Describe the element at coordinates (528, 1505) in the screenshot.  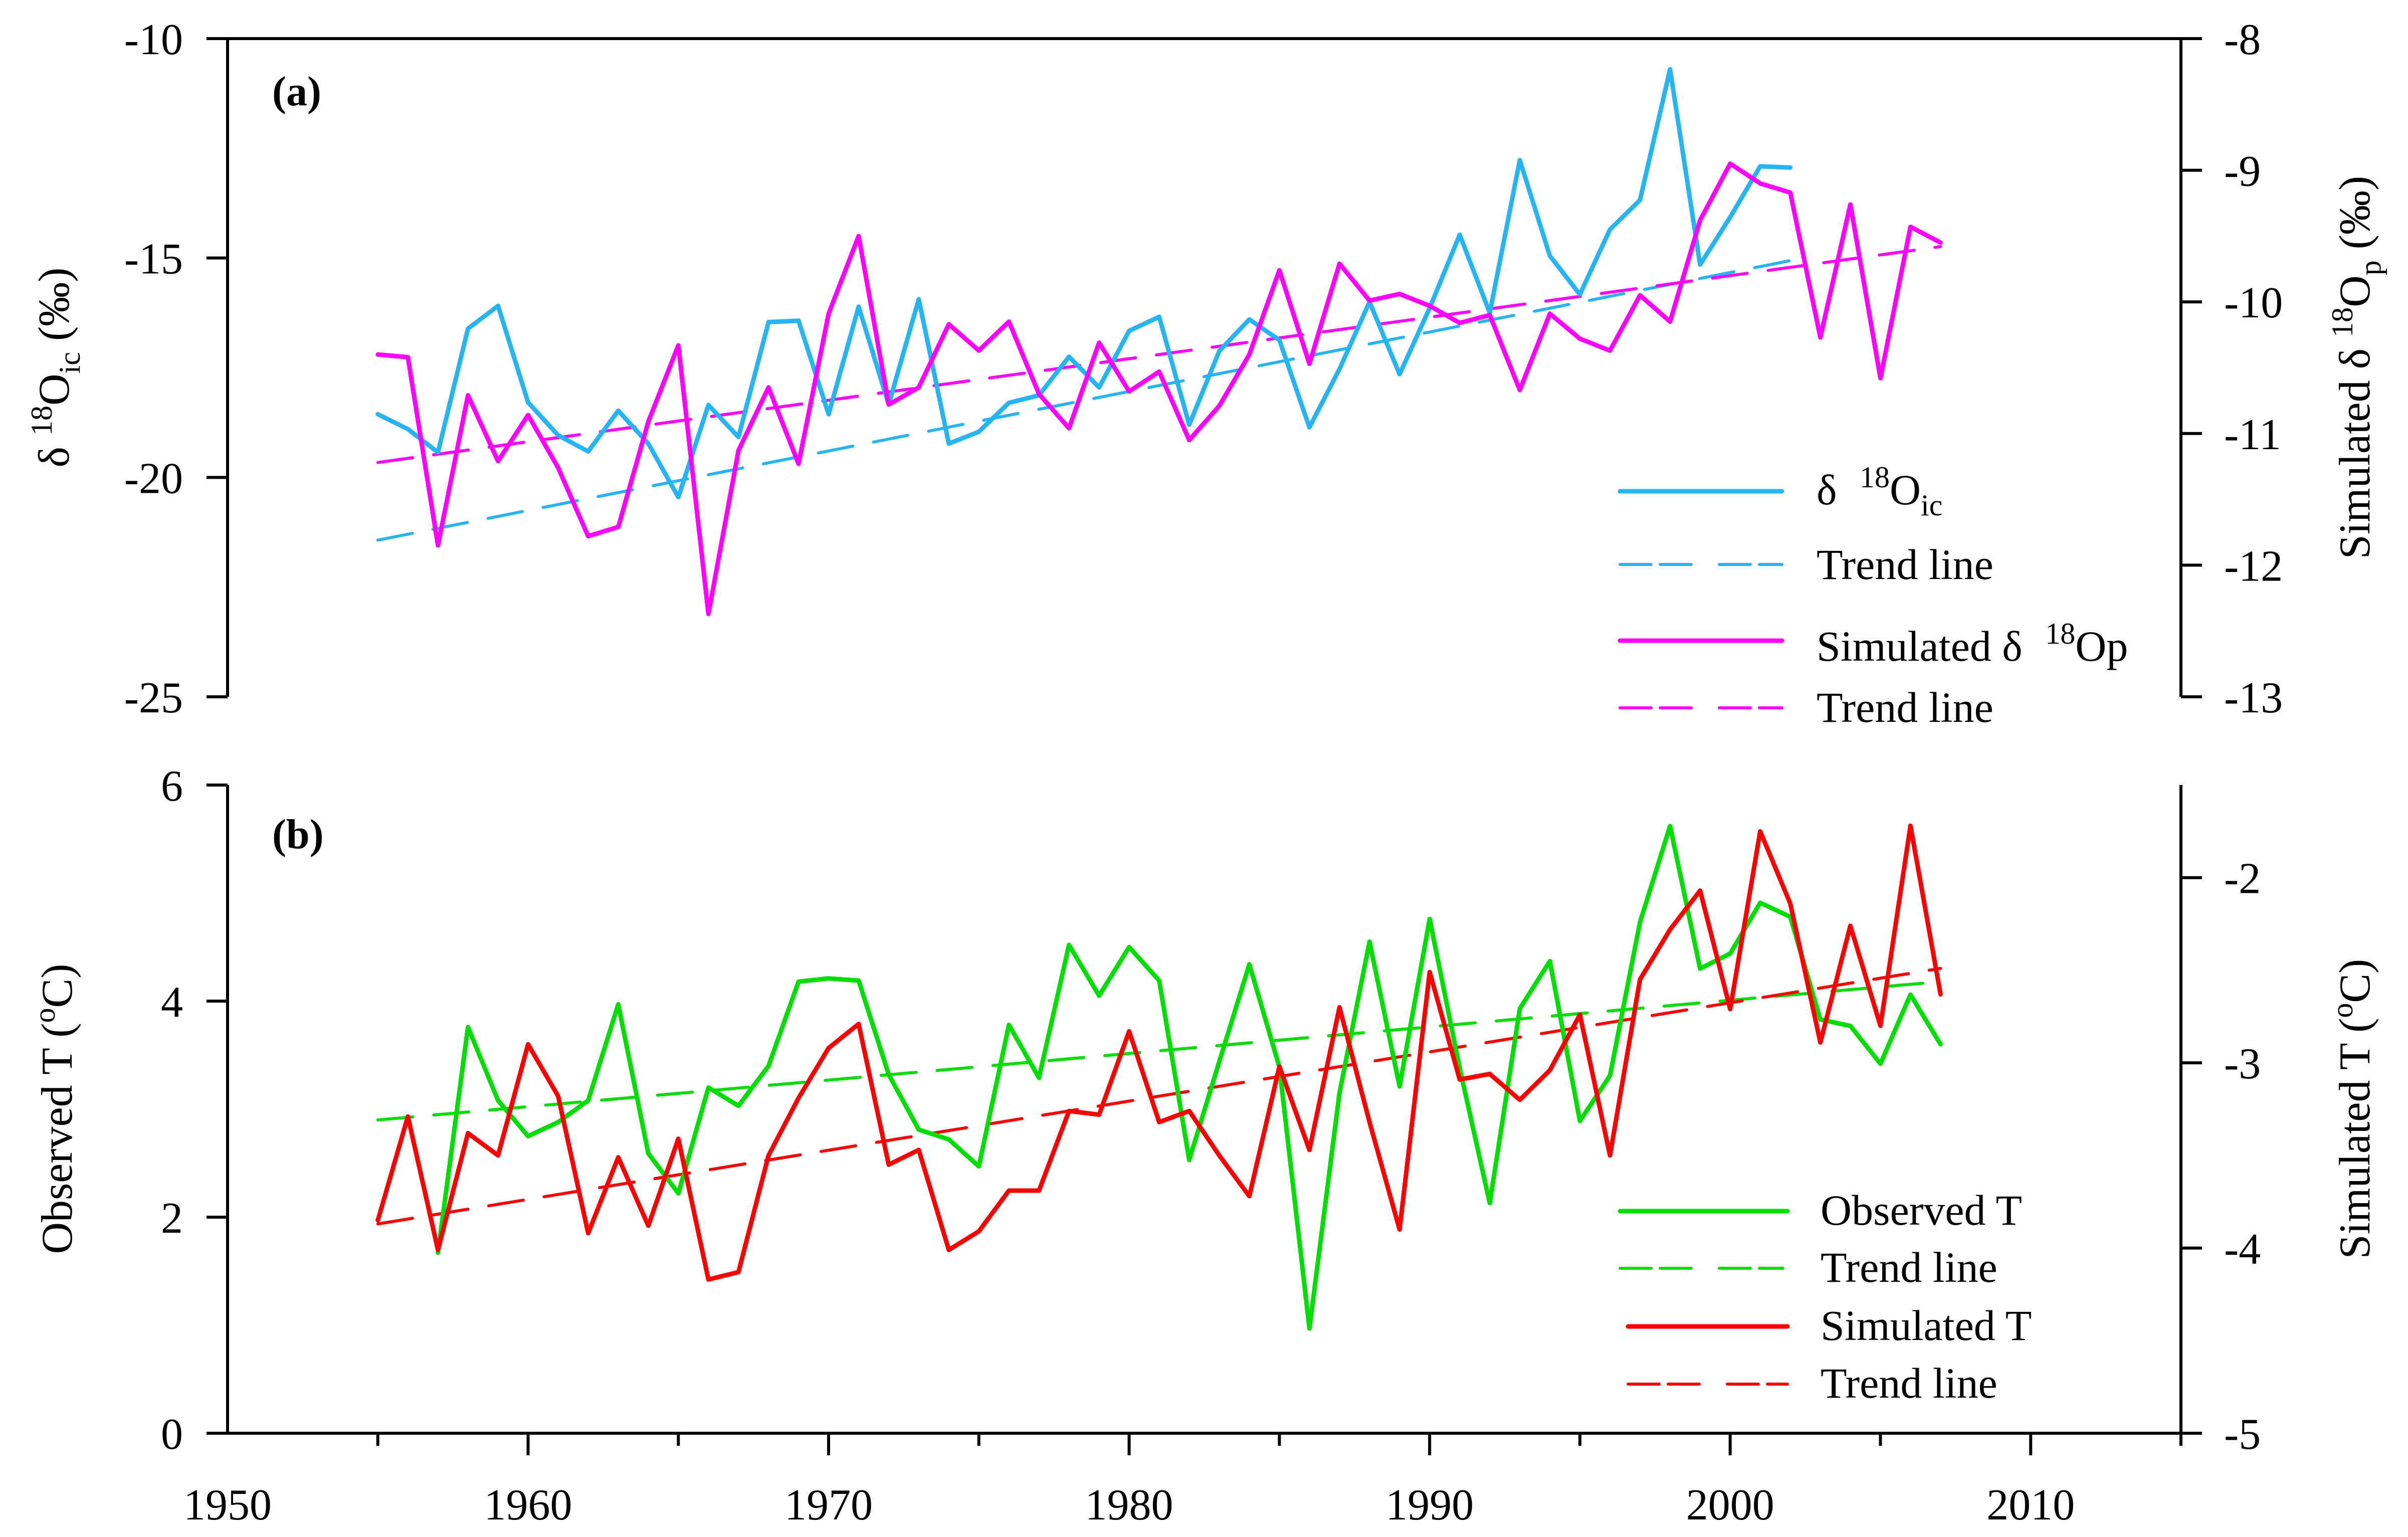
I see `x-tick-label: 1960` at that location.